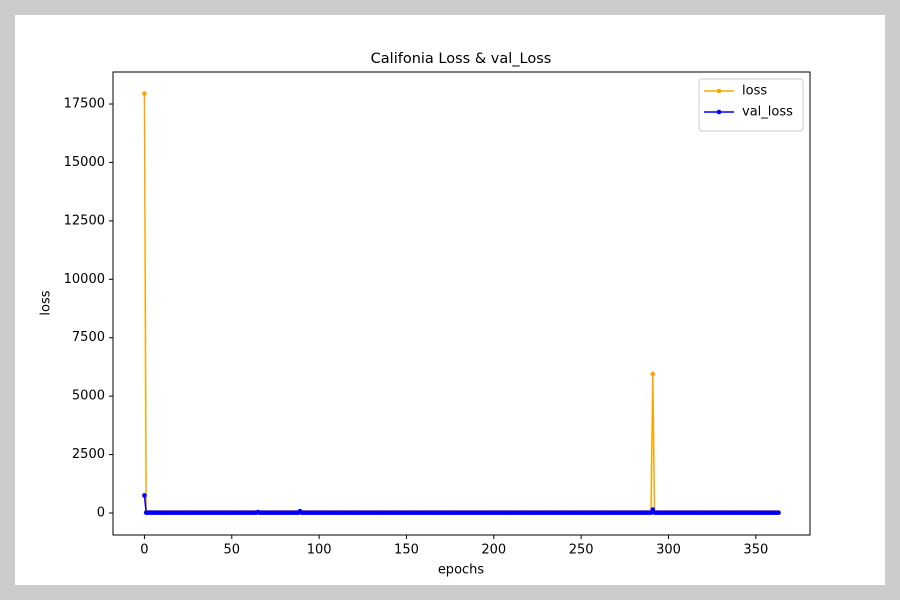 The width and height of the screenshot is (900, 600). What do you see at coordinates (84, 220) in the screenshot?
I see `y-tick-label: 12500` at bounding box center [84, 220].